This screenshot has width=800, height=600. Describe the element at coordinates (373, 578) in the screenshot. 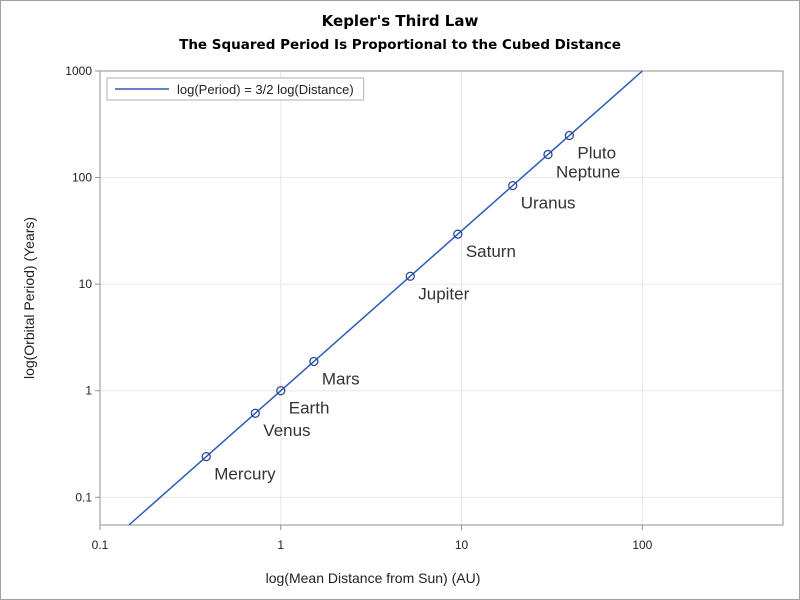

I see `x-axis-label: log(Mean Distance from Sun) (AU)` at that location.